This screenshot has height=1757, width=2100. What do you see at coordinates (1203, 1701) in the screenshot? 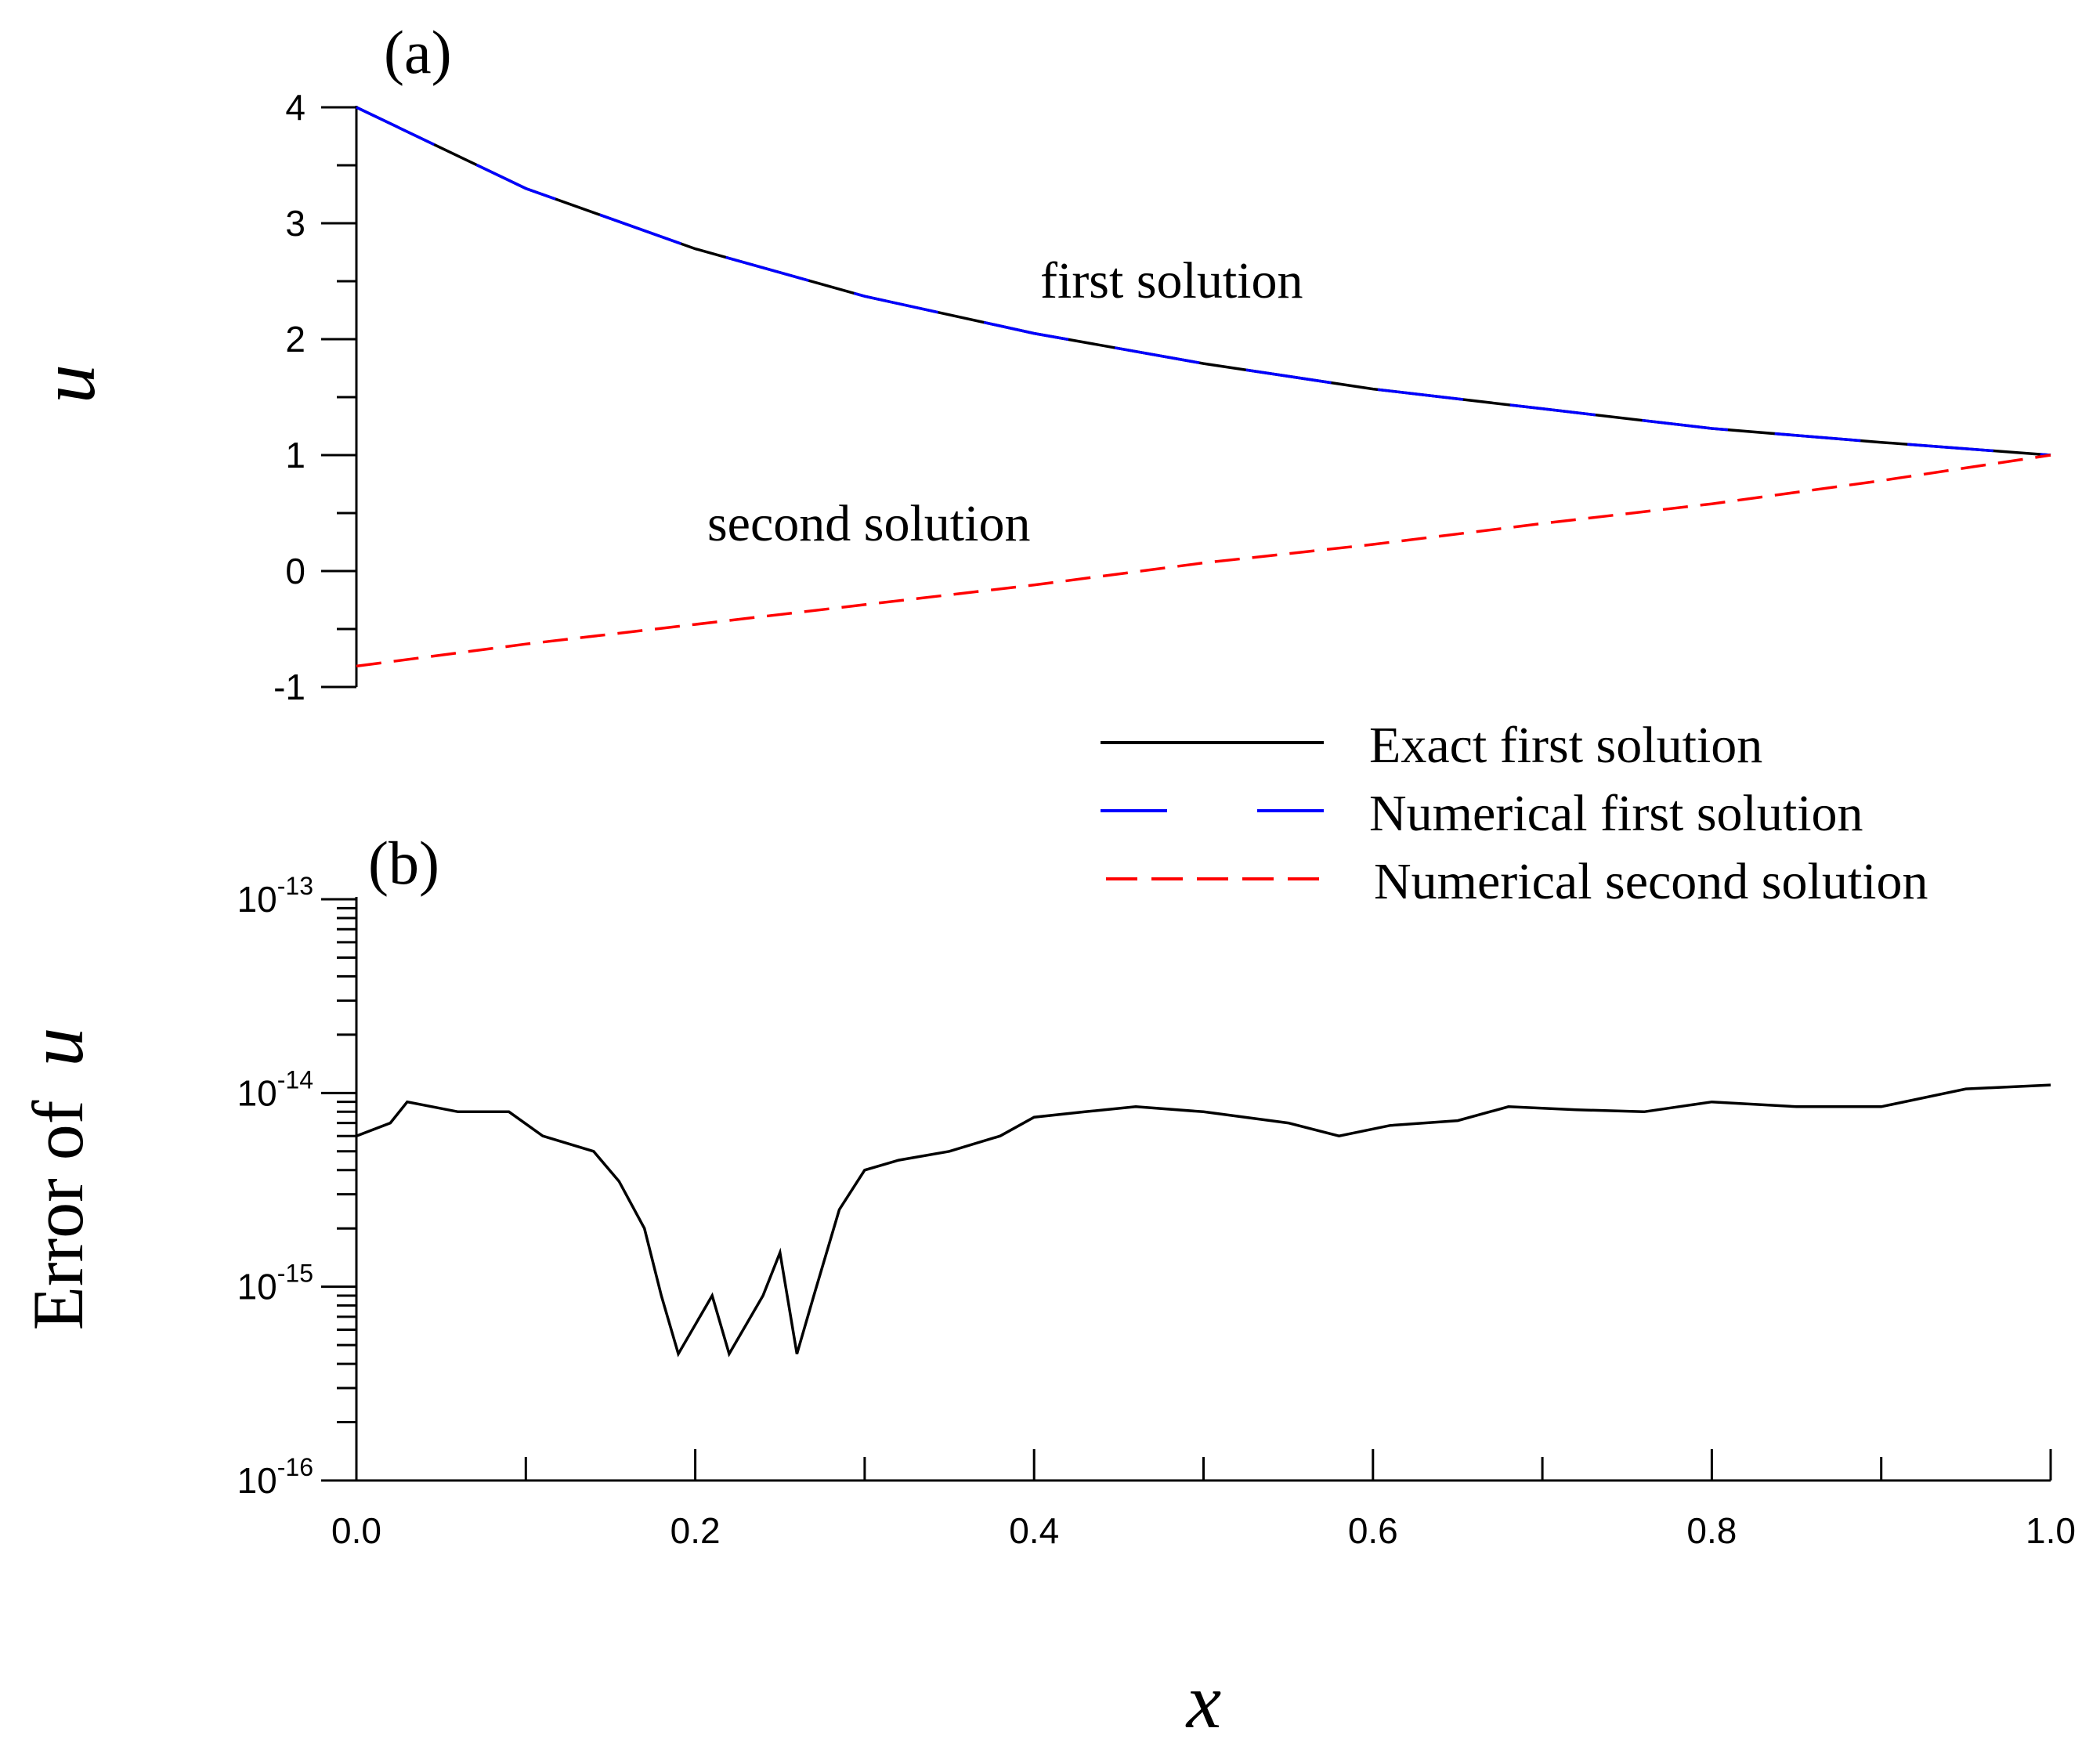
I see `x-axis-label: x` at bounding box center [1203, 1701].